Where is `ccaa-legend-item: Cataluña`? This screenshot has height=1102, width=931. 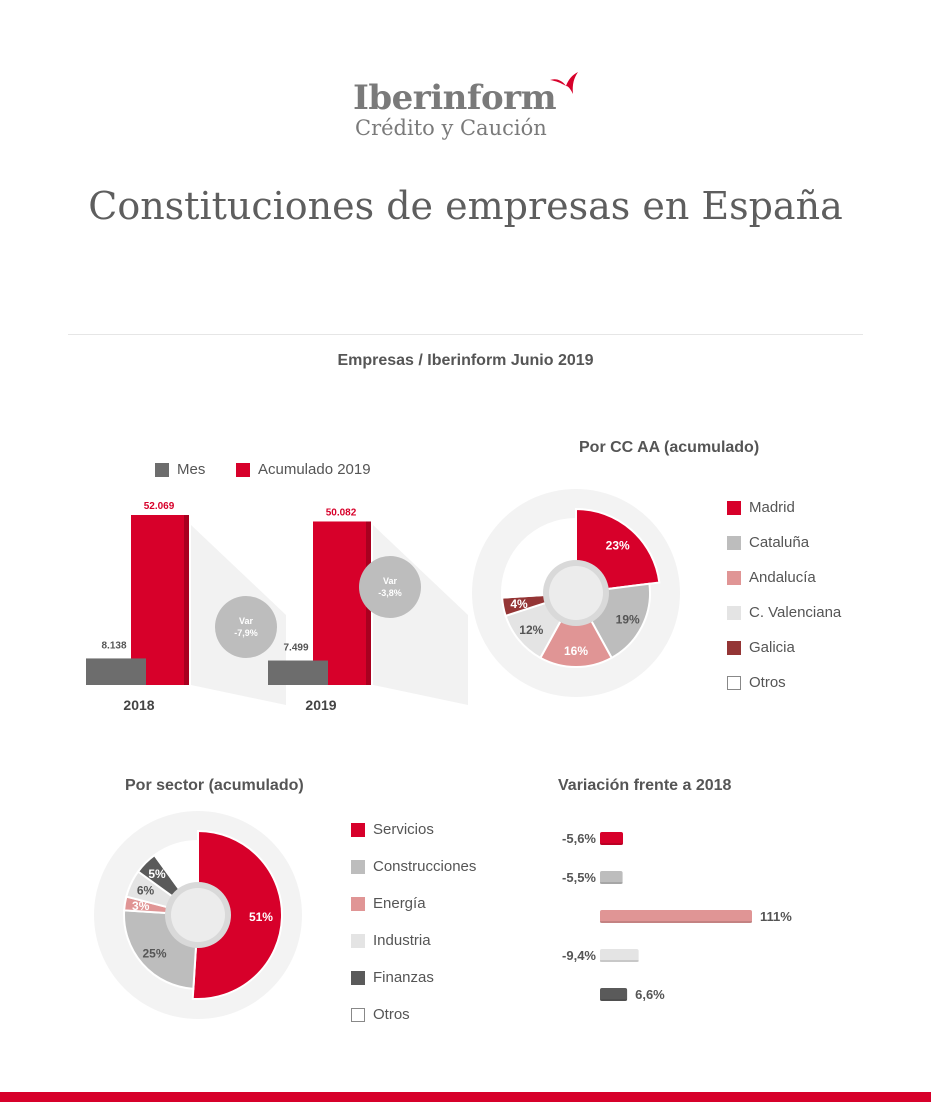
ccaa-legend-item: Cataluña is located at coordinates (768, 542).